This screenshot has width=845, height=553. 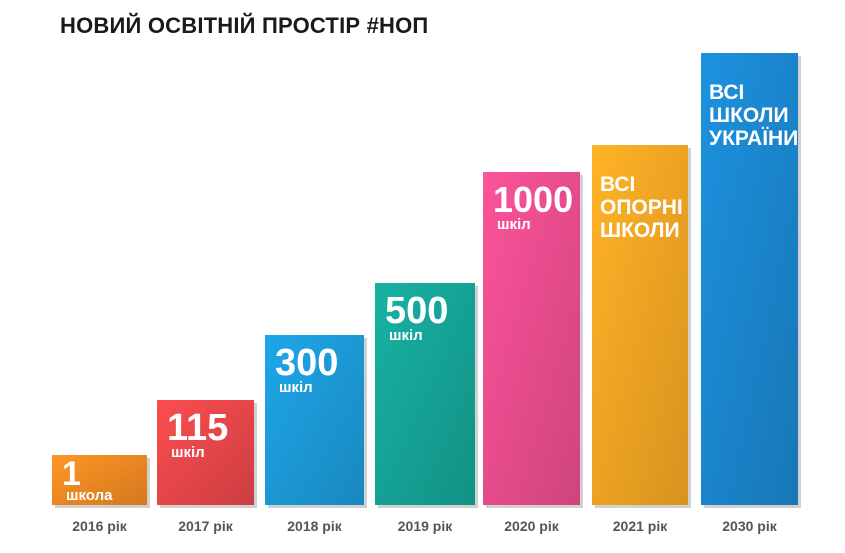 I want to click on bar-value-label: 500, so click(x=416, y=311).